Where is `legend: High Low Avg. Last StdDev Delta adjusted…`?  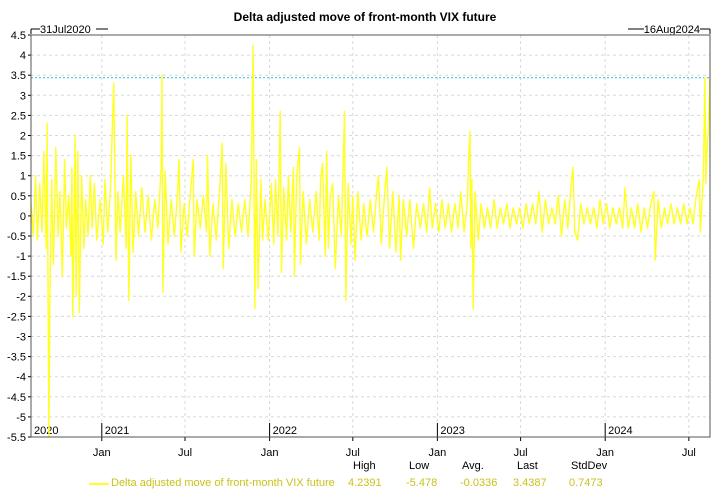
legend: High Low Avg. Last StdDev Delta adjusted… is located at coordinates (360, 479).